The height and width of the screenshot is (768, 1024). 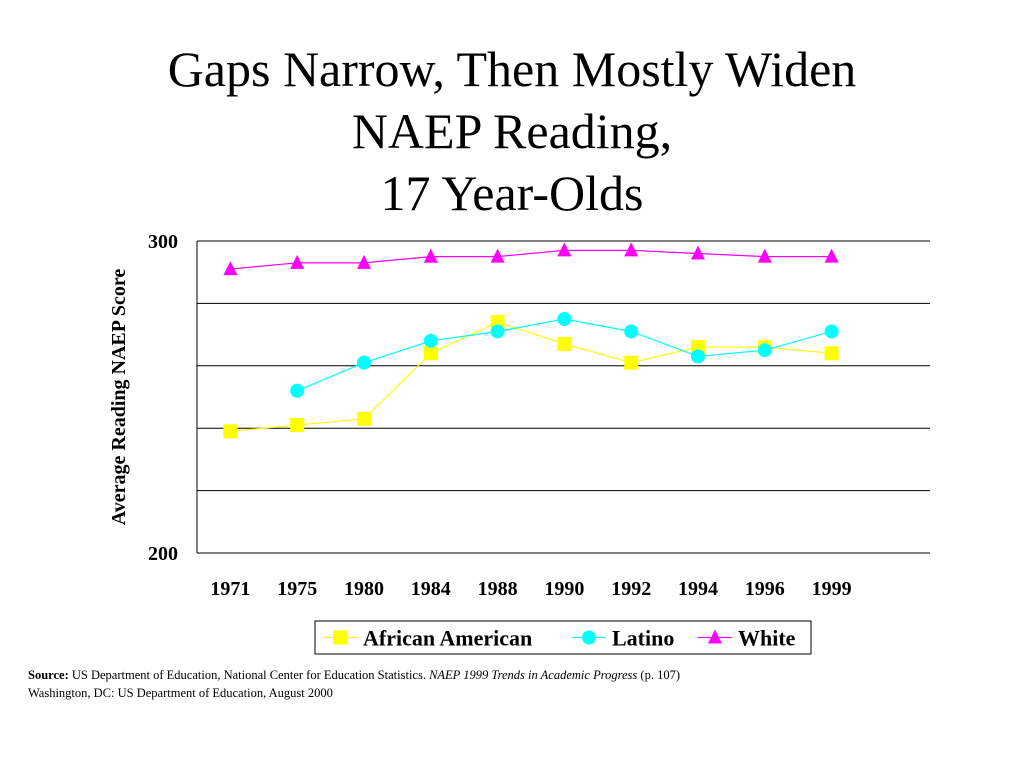 I want to click on x-tick-label: 1984, so click(x=431, y=589).